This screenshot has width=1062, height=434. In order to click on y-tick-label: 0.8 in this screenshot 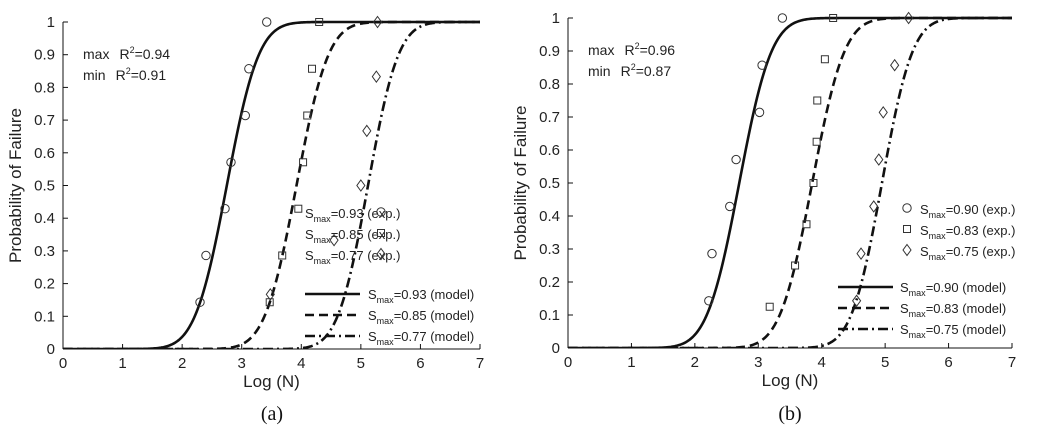, I will do `click(549, 84)`.